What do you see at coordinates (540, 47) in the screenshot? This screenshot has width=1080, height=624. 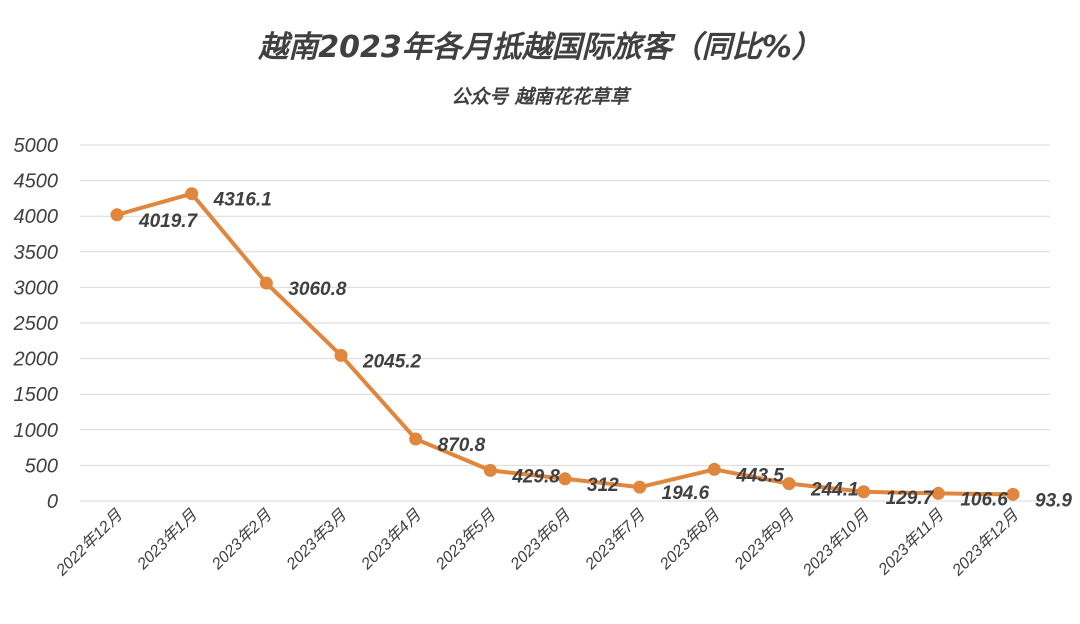 I see `chart-title: 越南2023年各月抵越国际旅客（同比%）` at bounding box center [540, 47].